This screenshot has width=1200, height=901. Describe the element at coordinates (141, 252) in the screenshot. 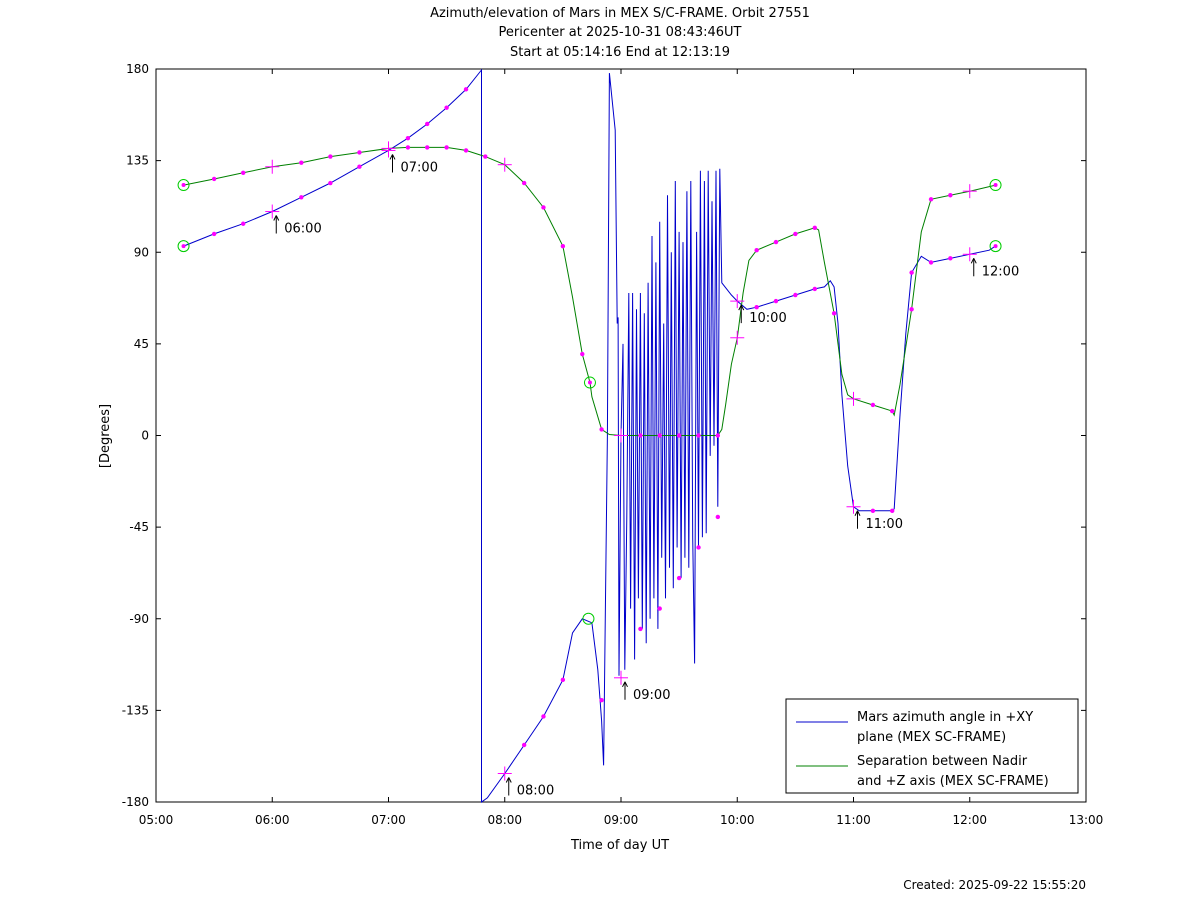

I see `y-tick-label-2: 90` at that location.